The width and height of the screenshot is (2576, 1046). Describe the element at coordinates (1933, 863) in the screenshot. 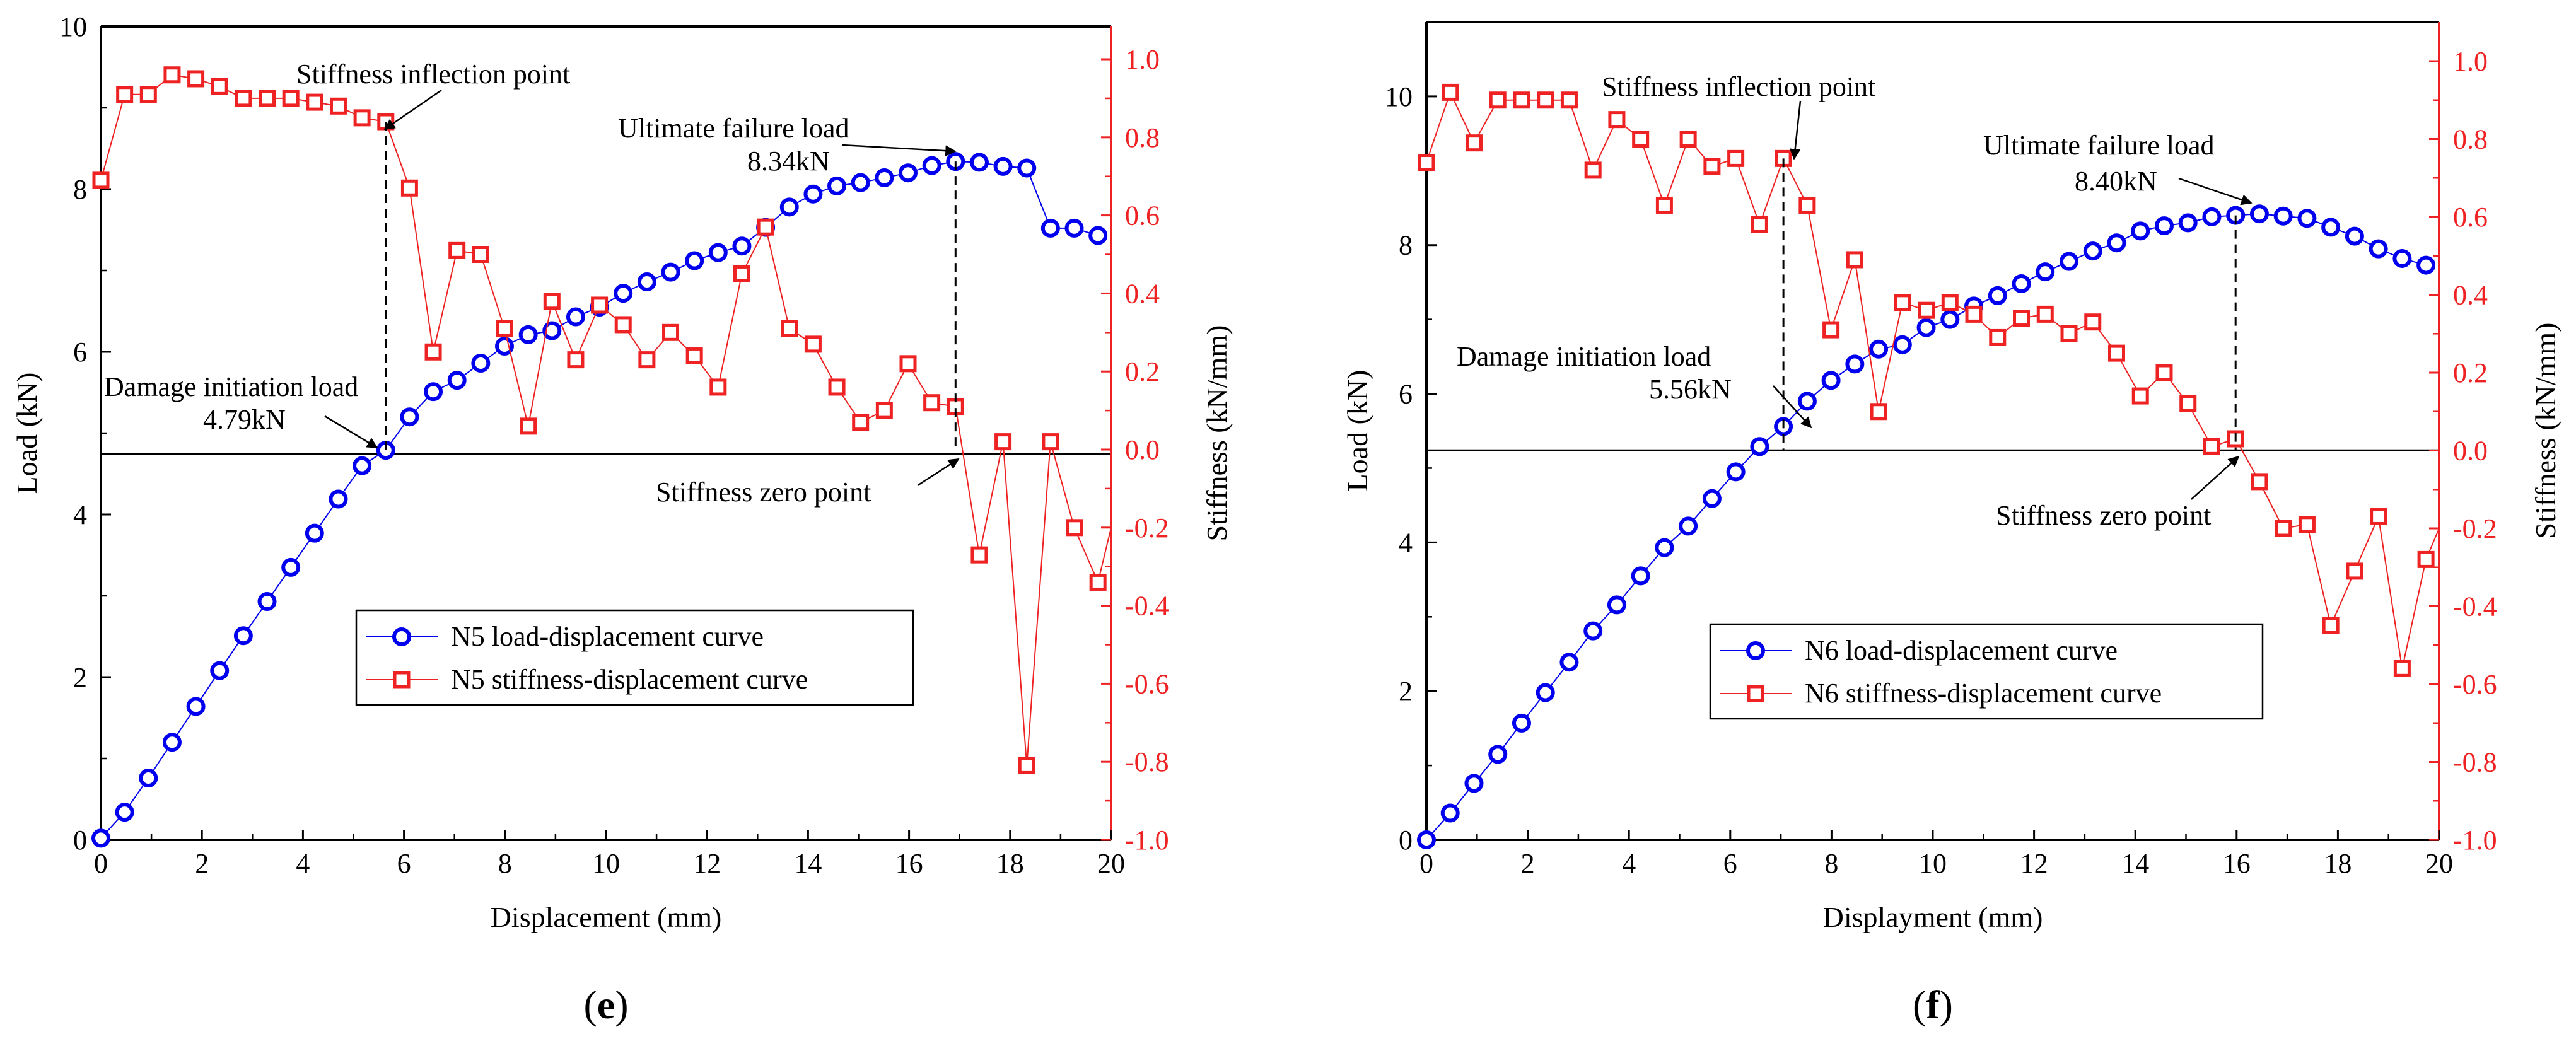

I see `x-tick-label: 10` at that location.